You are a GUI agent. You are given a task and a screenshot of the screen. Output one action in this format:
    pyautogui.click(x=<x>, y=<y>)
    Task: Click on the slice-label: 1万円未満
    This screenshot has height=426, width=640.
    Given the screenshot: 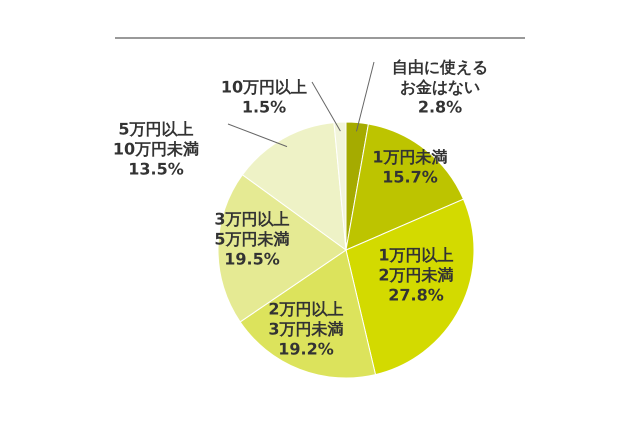 What is the action you would take?
    pyautogui.click(x=410, y=156)
    